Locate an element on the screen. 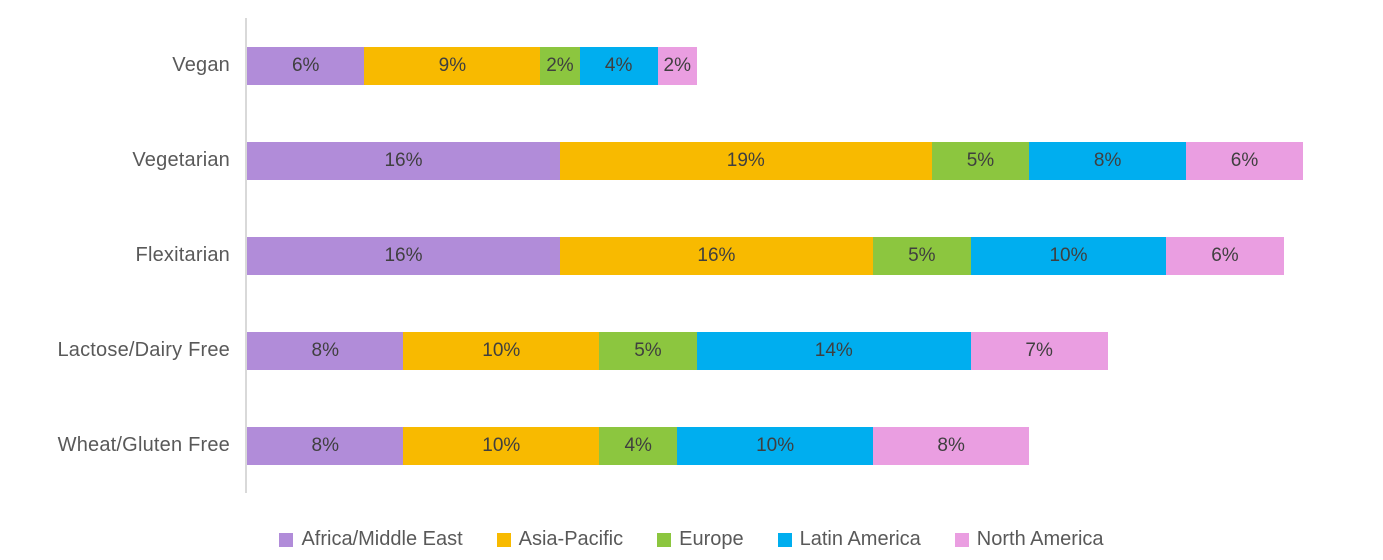 The height and width of the screenshot is (560, 1383). stacked-bar-lactose-dairy-free: 8% 10% 5% 14% 7% is located at coordinates (677, 350).